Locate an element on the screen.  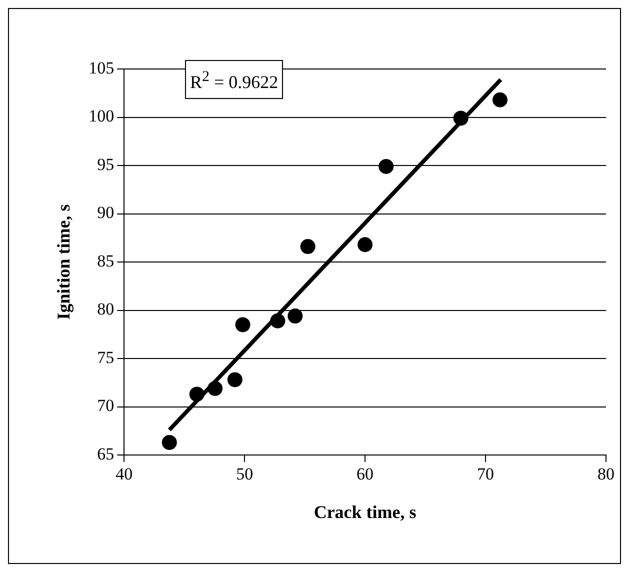
y-tick-label: 105 is located at coordinates (101, 68).